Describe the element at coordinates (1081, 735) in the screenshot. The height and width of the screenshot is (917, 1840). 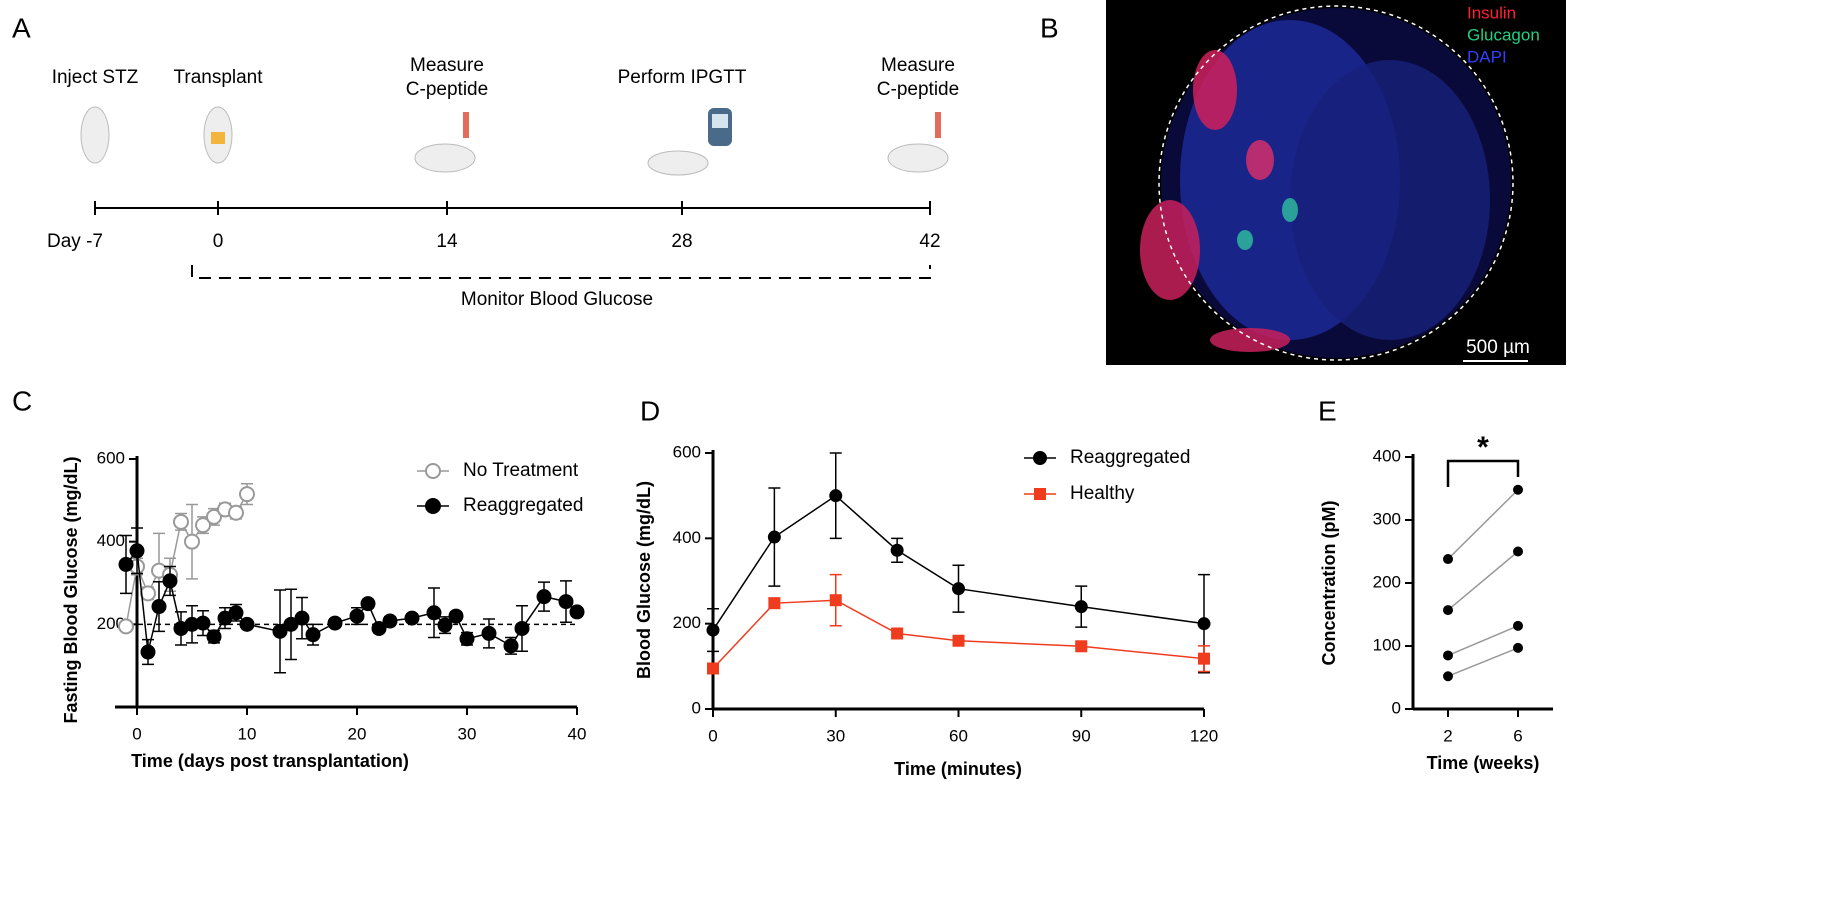
I see `x-tick-label: 90` at that location.